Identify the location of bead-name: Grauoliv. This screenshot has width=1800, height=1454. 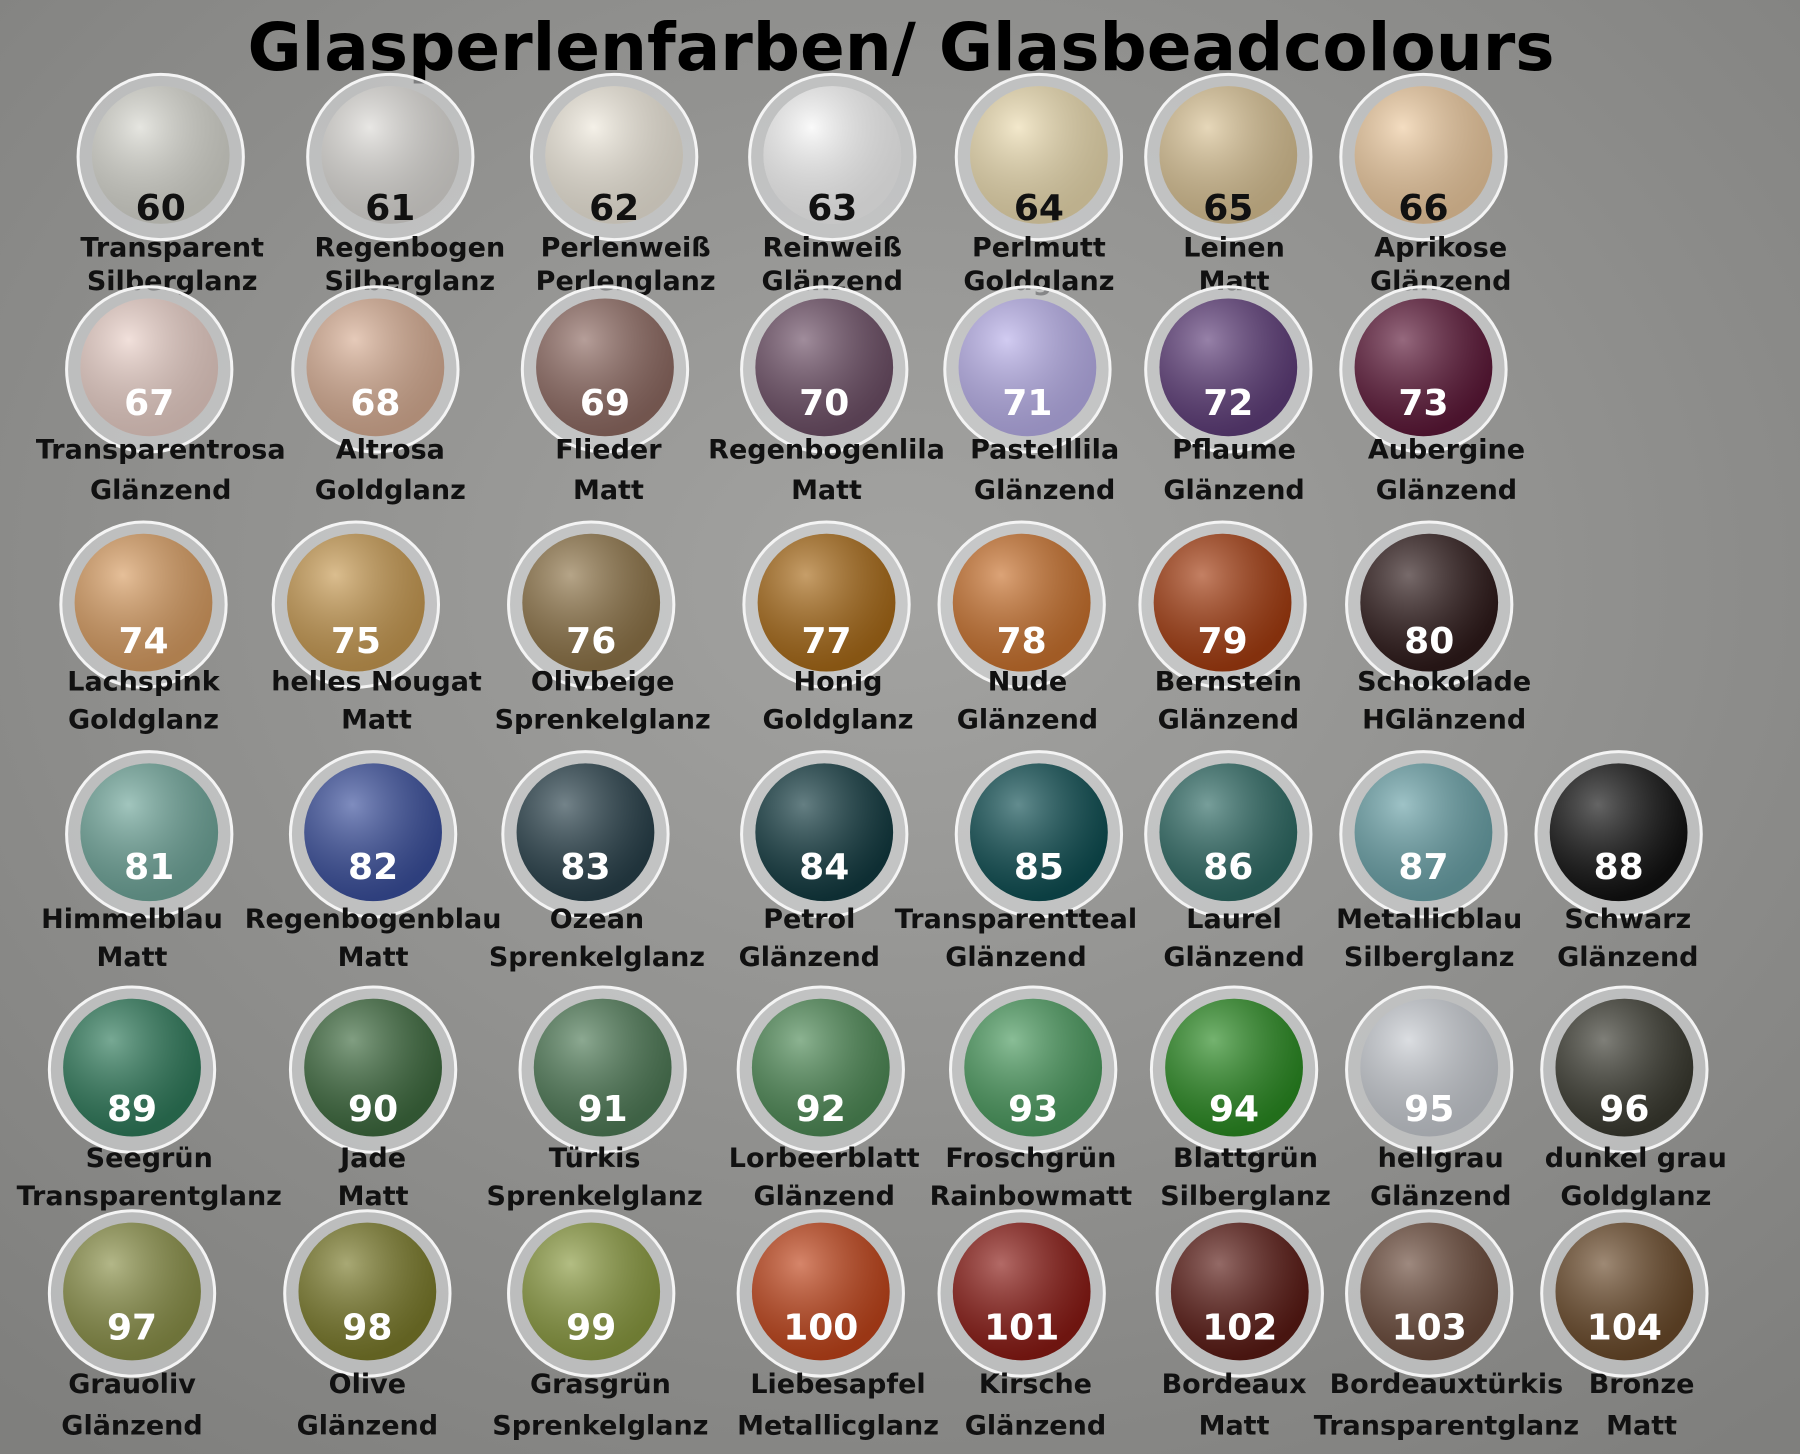
(132, 1384).